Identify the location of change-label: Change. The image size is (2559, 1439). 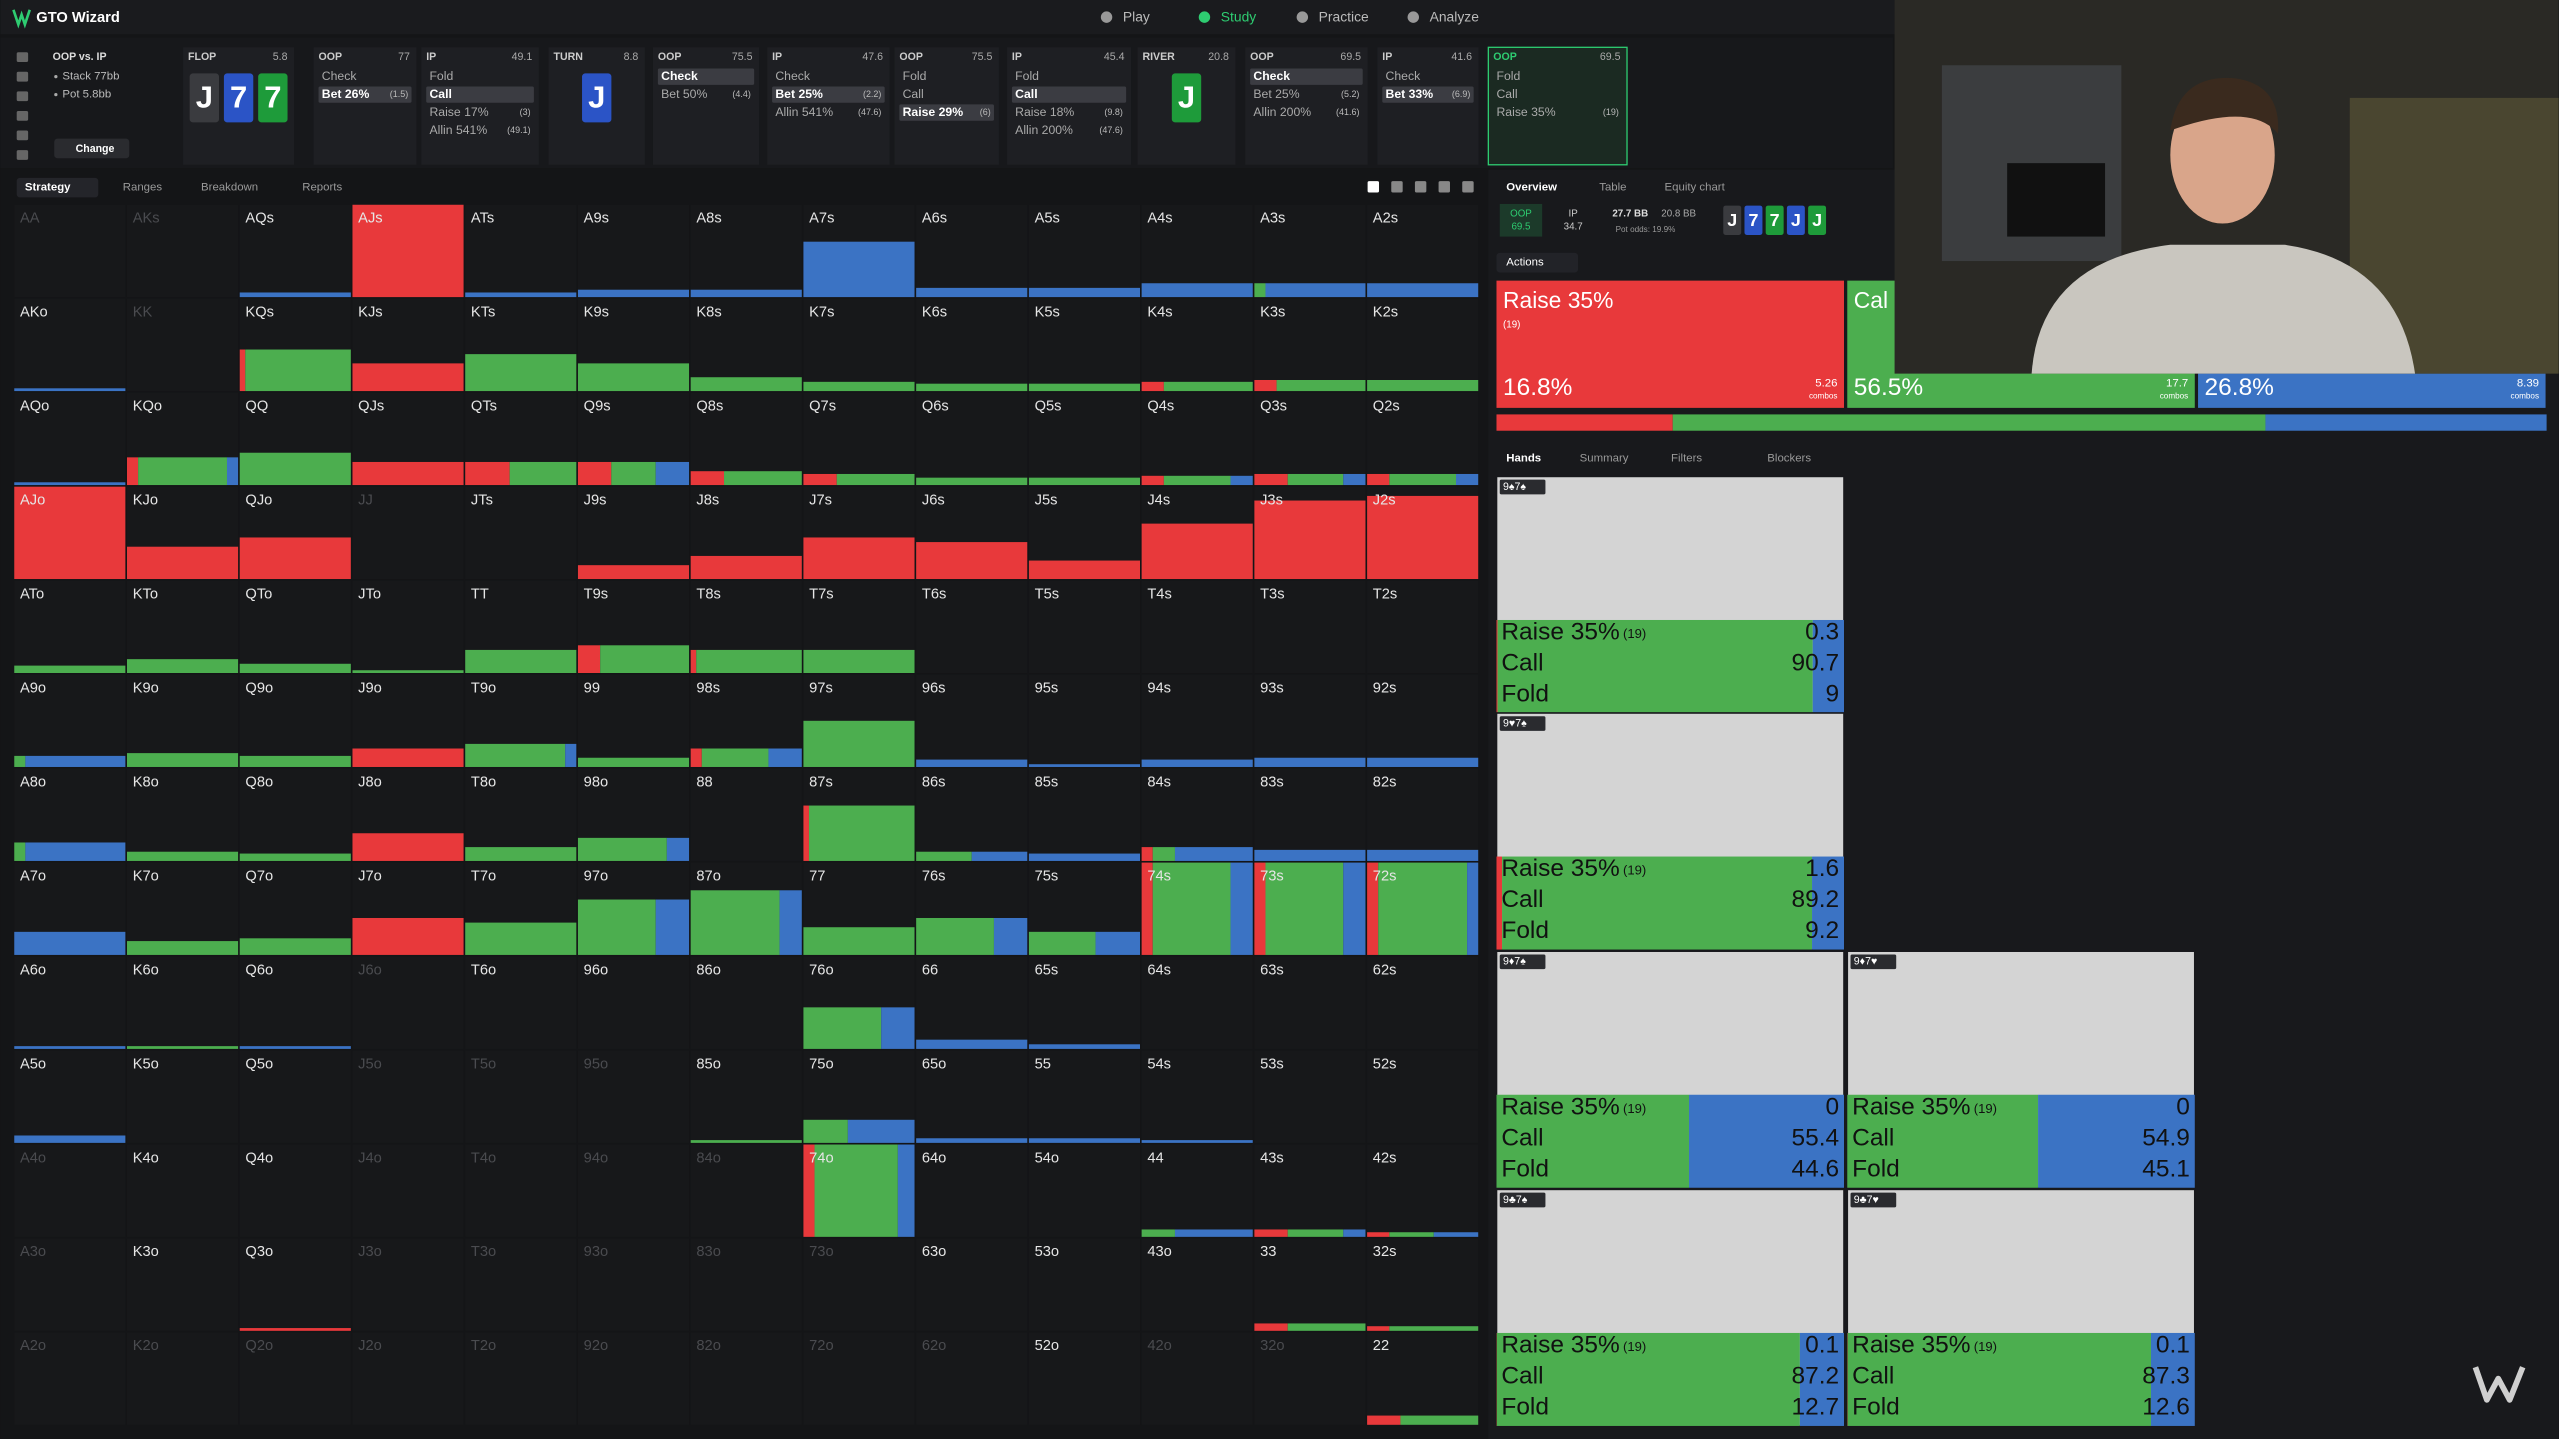
(95, 149).